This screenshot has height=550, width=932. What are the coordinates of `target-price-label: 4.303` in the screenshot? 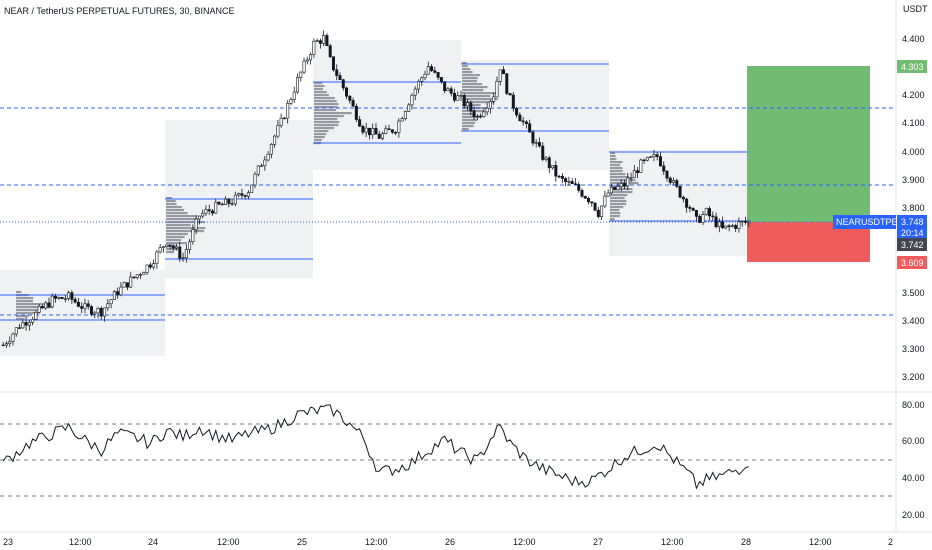 It's located at (912, 67).